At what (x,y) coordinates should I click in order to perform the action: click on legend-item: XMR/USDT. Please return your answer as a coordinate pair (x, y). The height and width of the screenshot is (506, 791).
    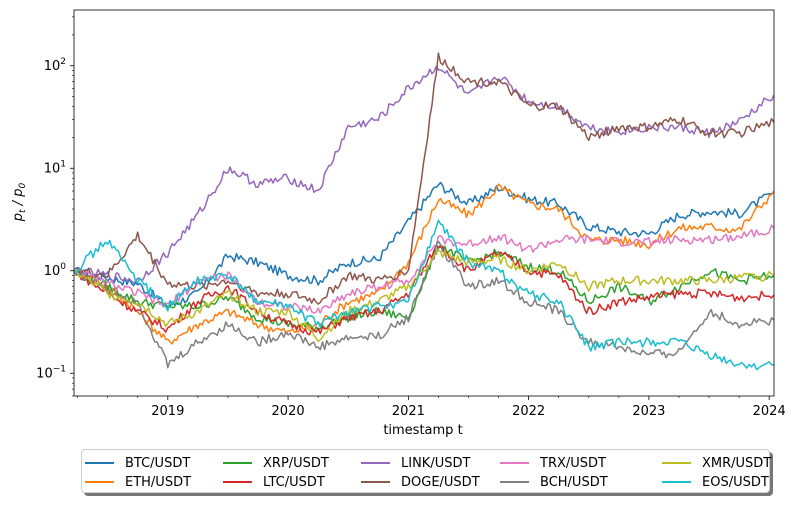
    Looking at the image, I should click on (716, 463).